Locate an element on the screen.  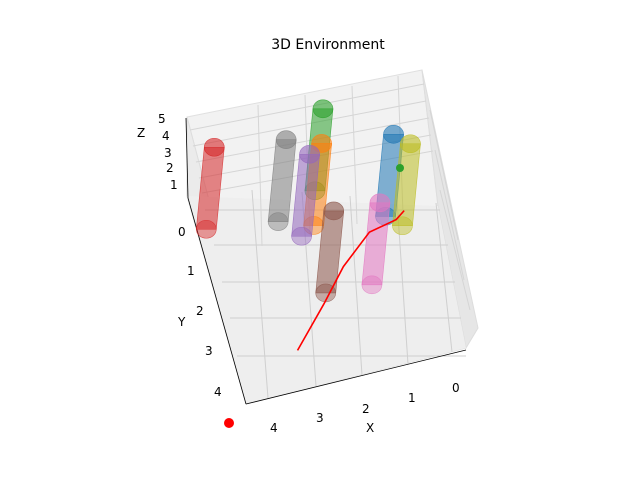
x-tick-label: 0 is located at coordinates (456, 388).